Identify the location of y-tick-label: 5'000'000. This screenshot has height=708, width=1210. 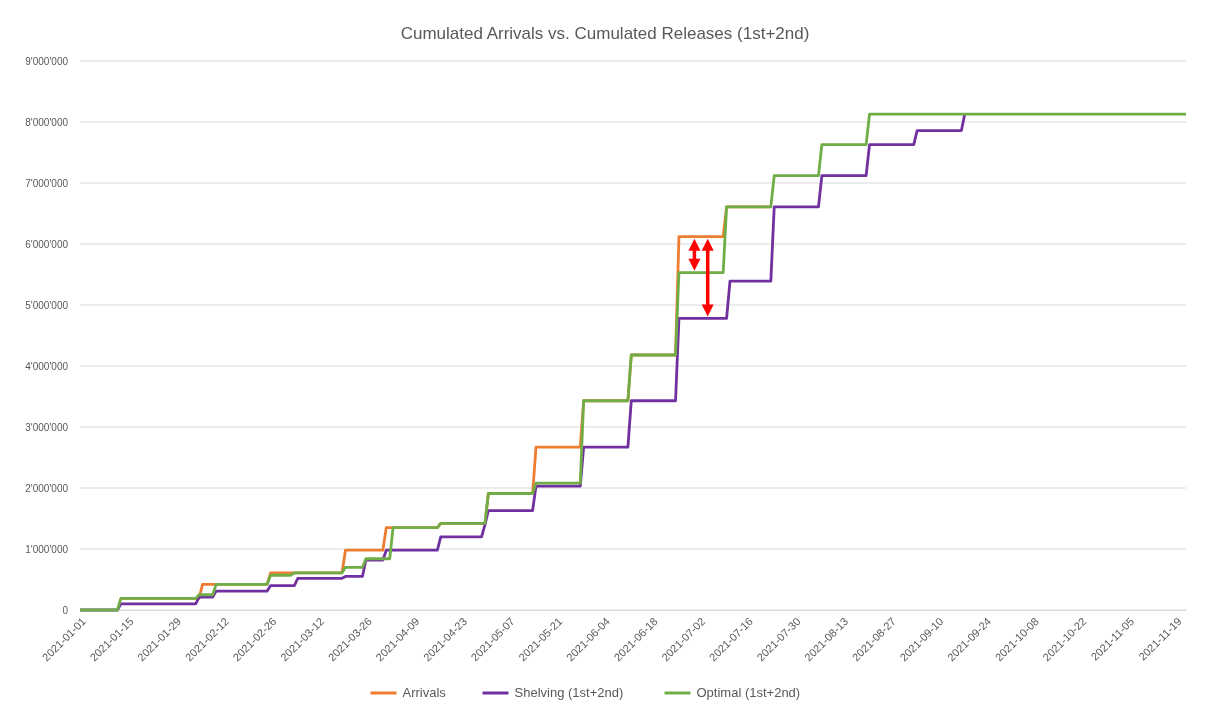
(47, 305).